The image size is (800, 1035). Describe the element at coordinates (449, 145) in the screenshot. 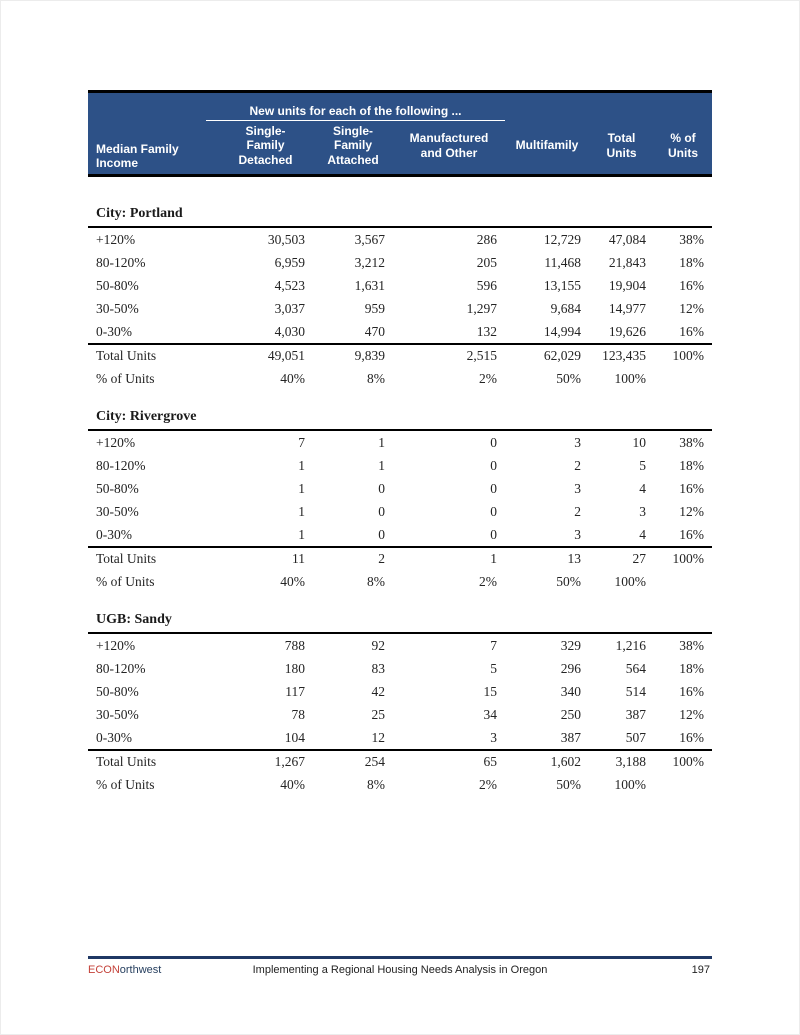

I see `column-header: Manufactured and Other` at that location.